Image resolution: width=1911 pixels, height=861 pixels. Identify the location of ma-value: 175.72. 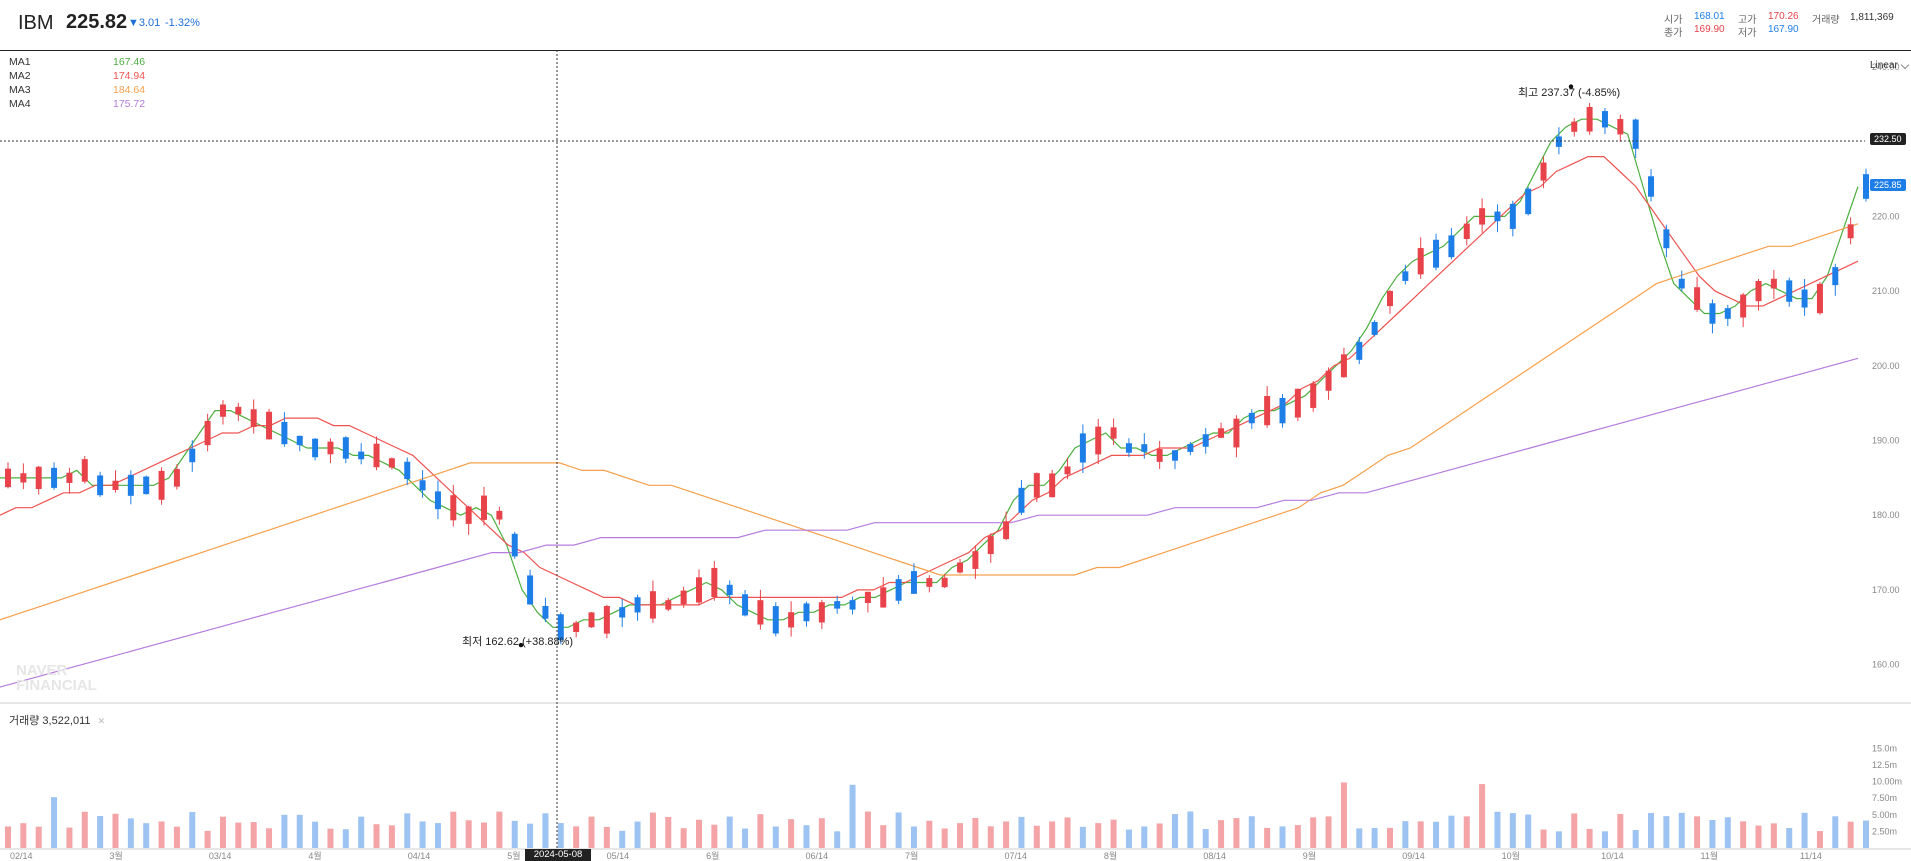
(129, 104).